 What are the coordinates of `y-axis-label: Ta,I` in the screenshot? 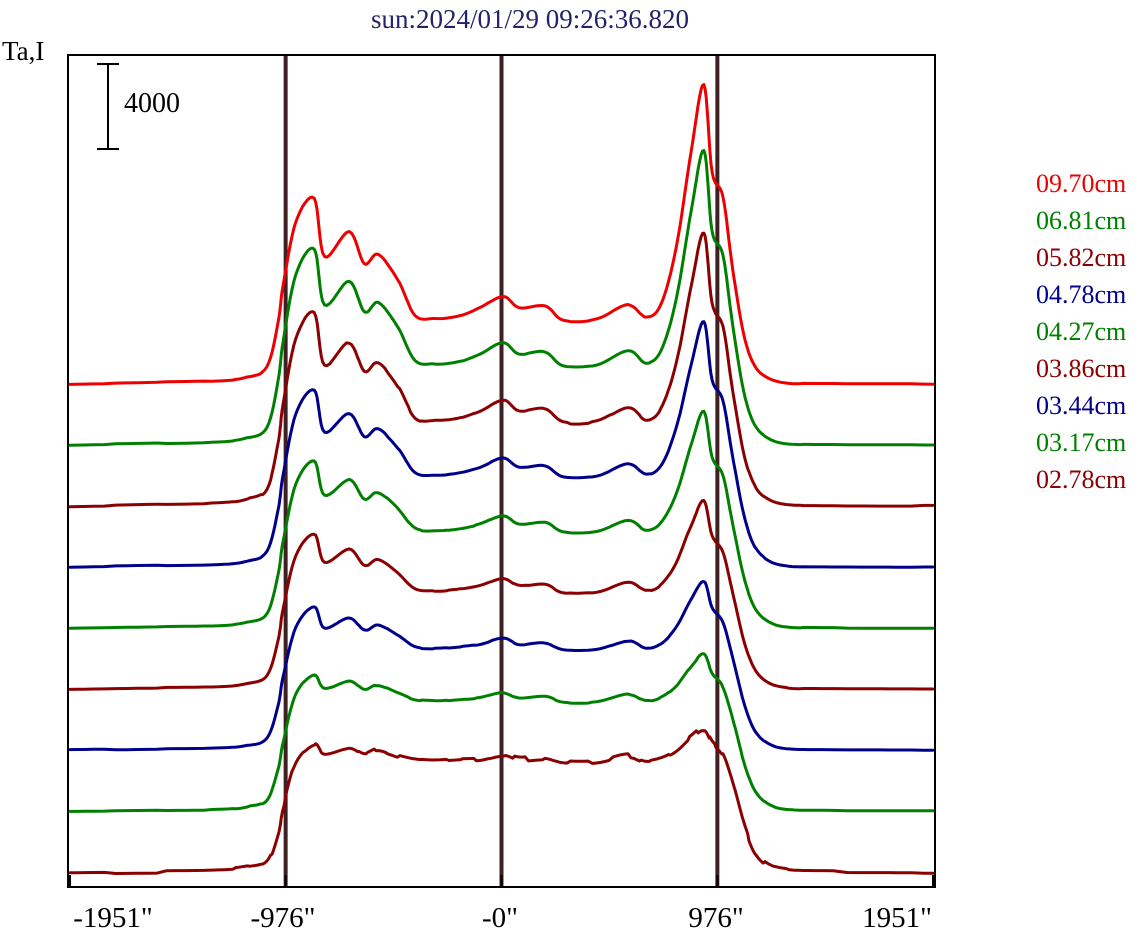 It's located at (23, 51).